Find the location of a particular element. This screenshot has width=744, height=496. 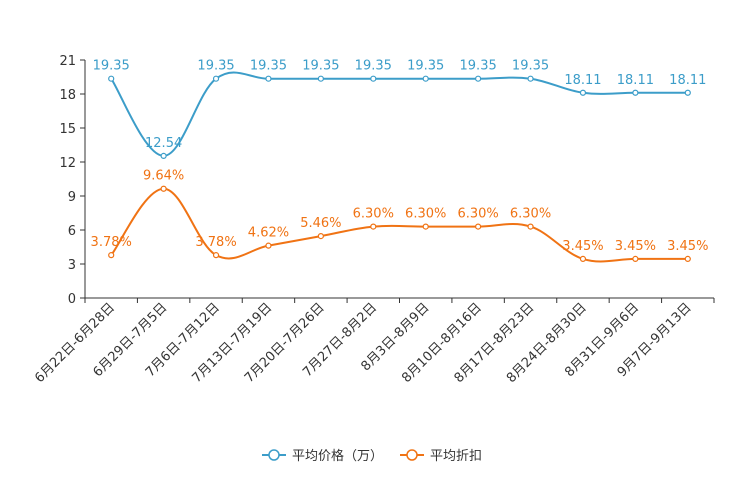

legend-item-0: 平均价格（万） is located at coordinates (322, 456).